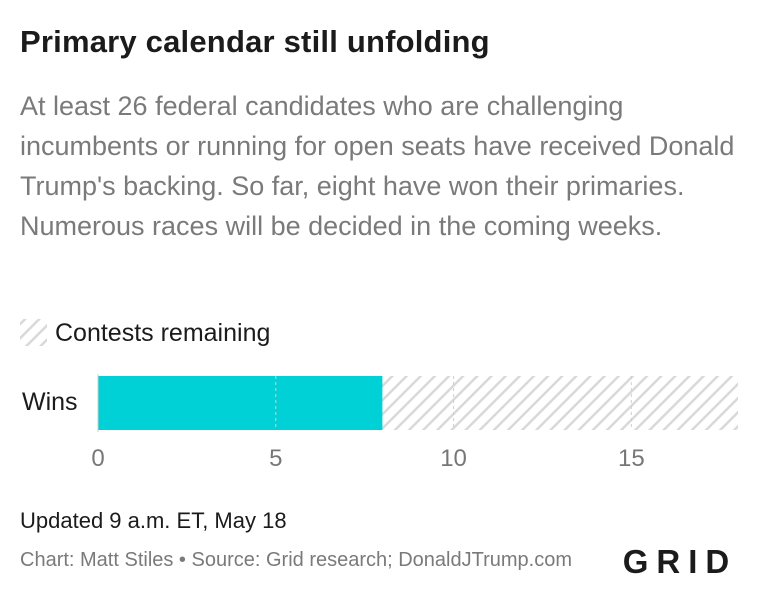 The width and height of the screenshot is (760, 600). I want to click on category-label: Wins, so click(50, 402).